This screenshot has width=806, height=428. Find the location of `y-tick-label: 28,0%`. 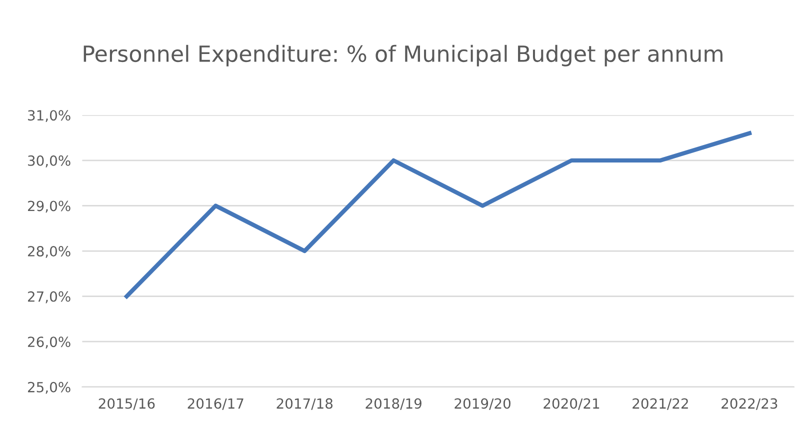

y-tick-label: 28,0% is located at coordinates (49, 252).